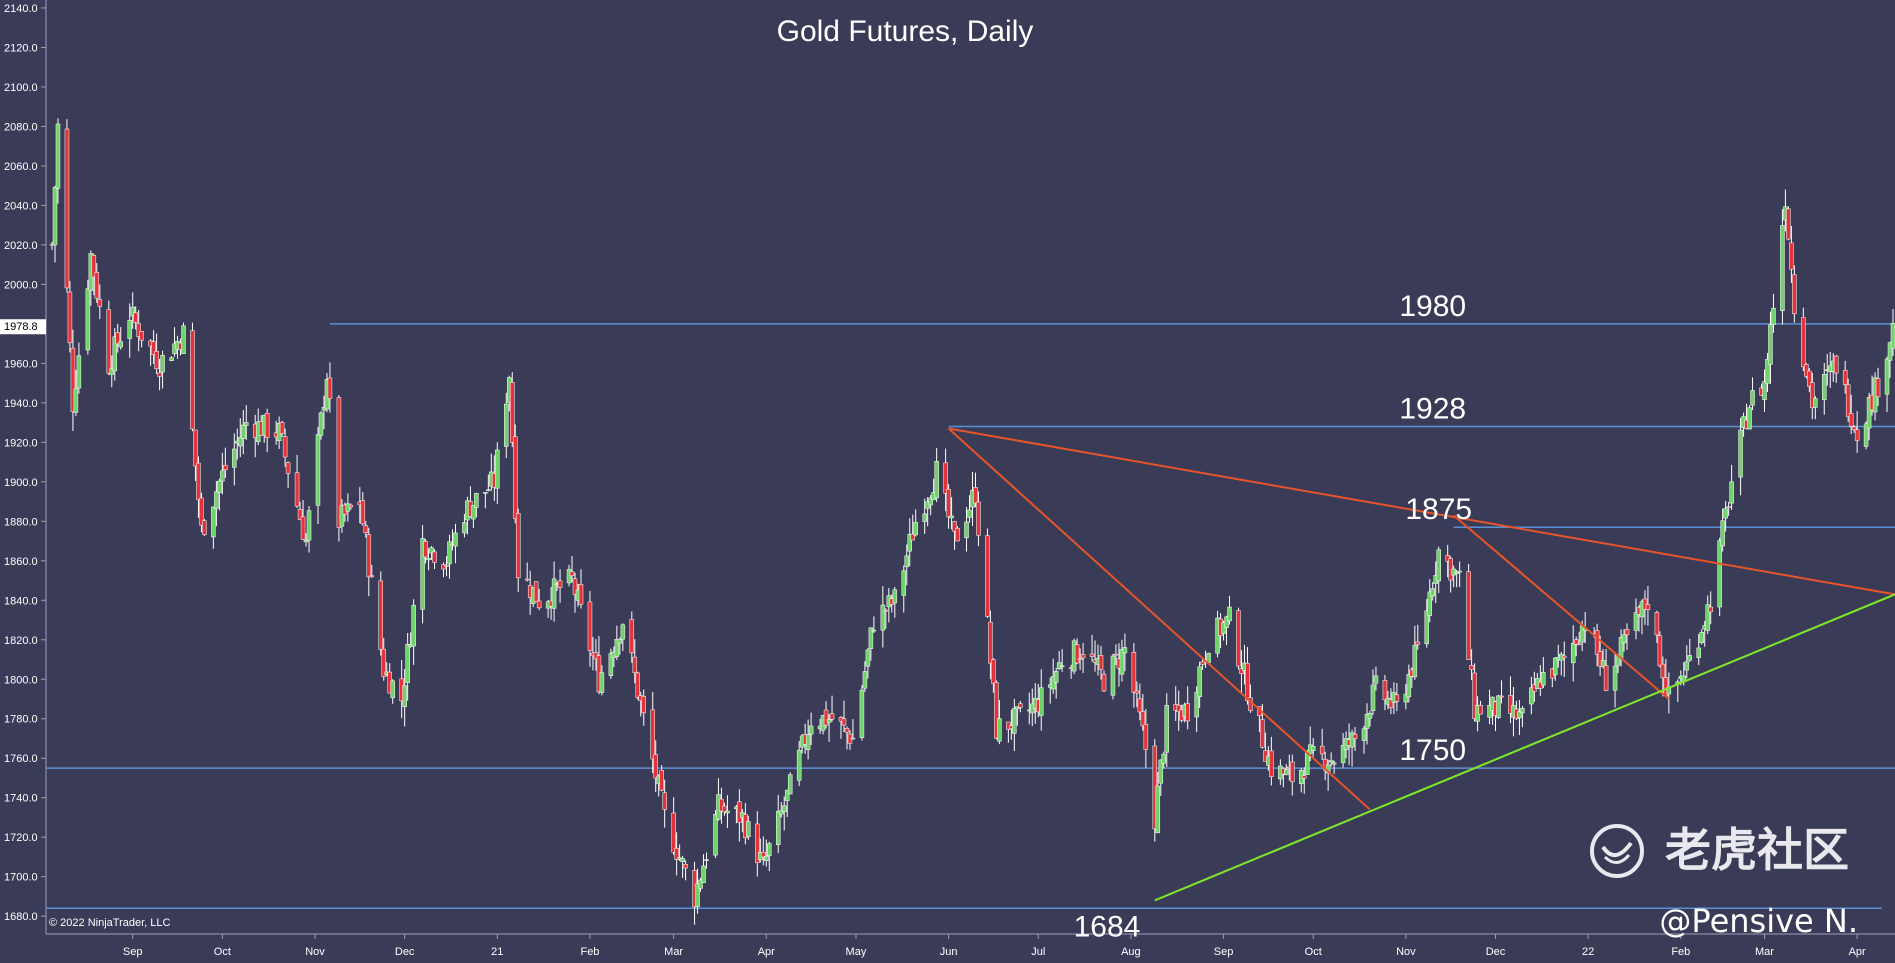 This screenshot has height=963, width=1895. Describe the element at coordinates (21, 878) in the screenshot. I see `y-tick-label: 1700.0` at that location.